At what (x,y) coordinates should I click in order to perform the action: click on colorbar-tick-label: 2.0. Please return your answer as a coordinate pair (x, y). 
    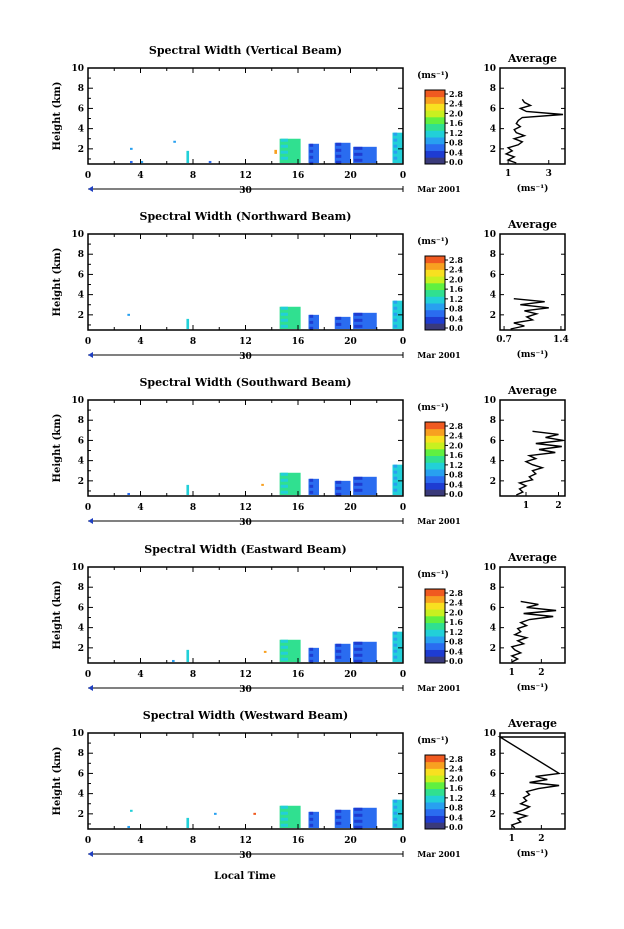
    Looking at the image, I should click on (456, 279).